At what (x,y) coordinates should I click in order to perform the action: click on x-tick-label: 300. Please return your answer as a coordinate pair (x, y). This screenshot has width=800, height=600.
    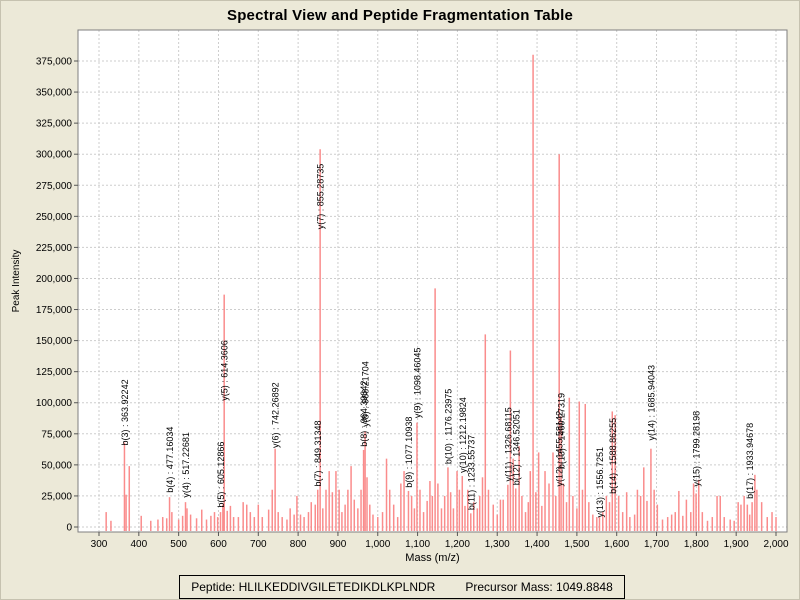
    Looking at the image, I should click on (99, 544).